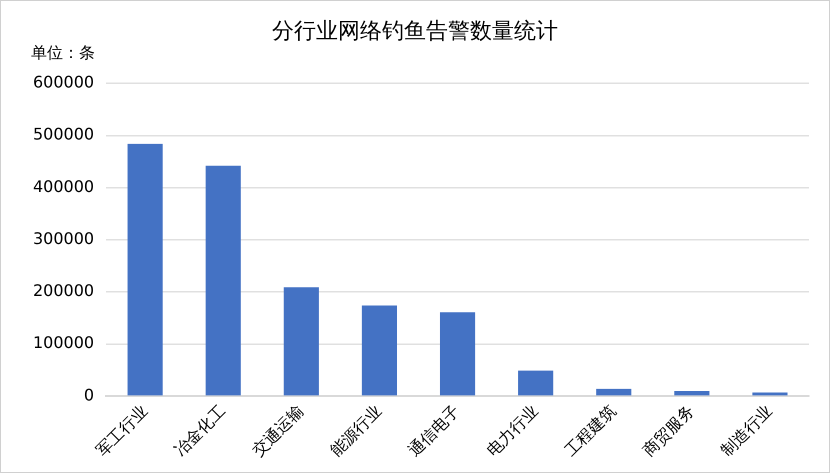 The image size is (830, 473). What do you see at coordinates (415, 31) in the screenshot?
I see `chart-title: 分行业网络钓鱼告警数量统计` at bounding box center [415, 31].